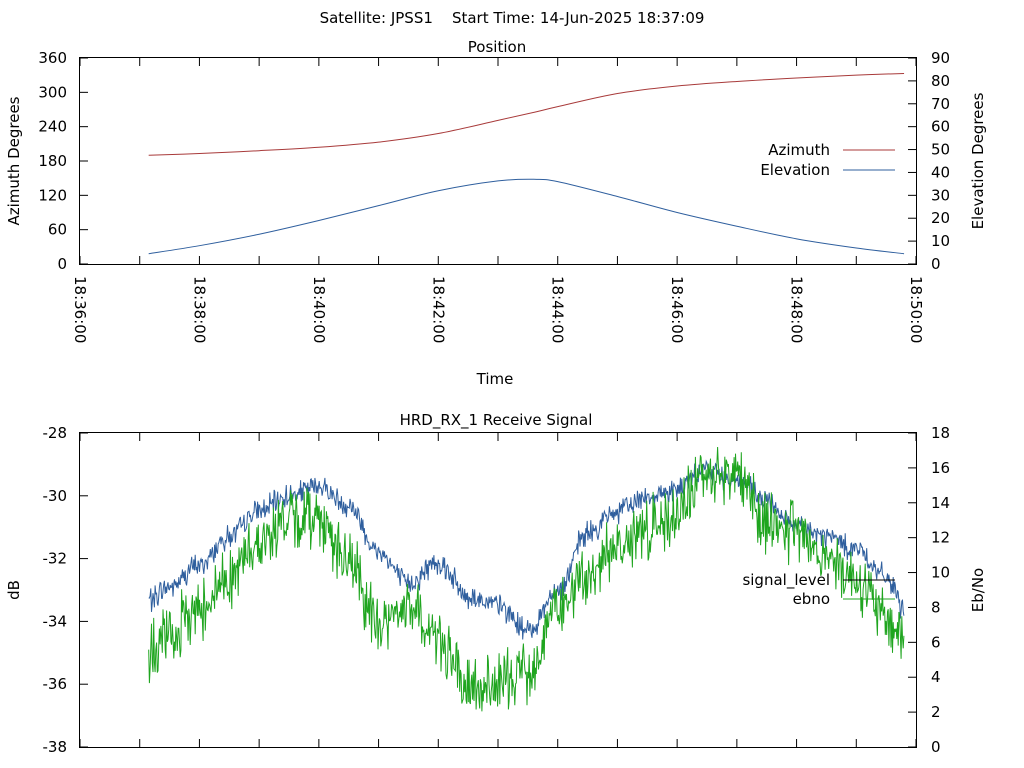 The width and height of the screenshot is (1024, 768). What do you see at coordinates (52, 195) in the screenshot?
I see `position-ytick-label: 120` at bounding box center [52, 195].